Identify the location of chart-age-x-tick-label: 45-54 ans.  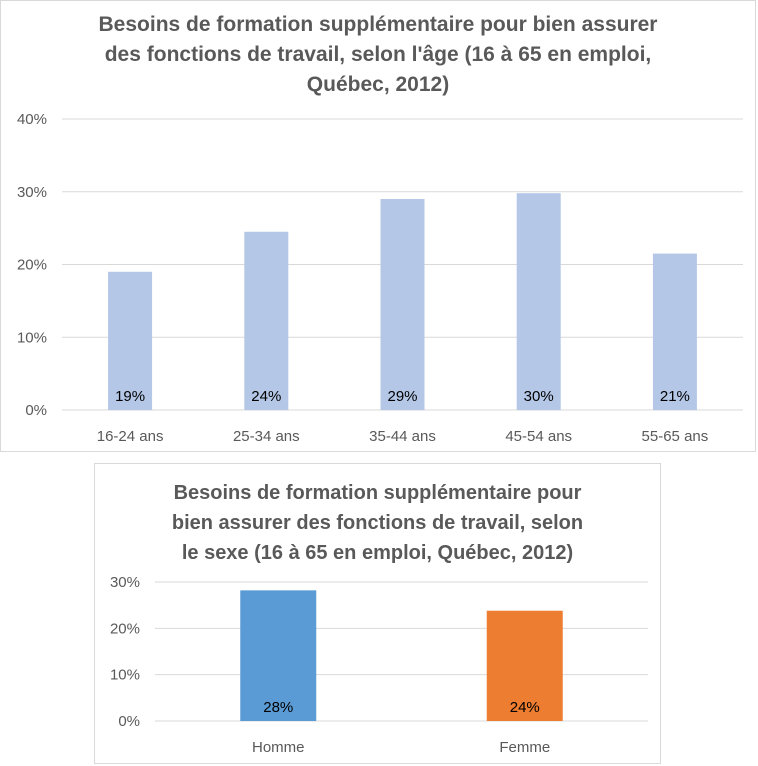
(538, 436).